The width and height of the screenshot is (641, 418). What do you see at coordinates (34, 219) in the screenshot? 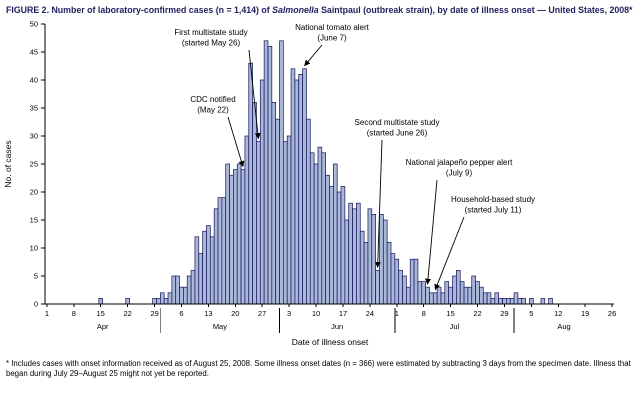
I see `y-tick-label: 15` at bounding box center [34, 219].